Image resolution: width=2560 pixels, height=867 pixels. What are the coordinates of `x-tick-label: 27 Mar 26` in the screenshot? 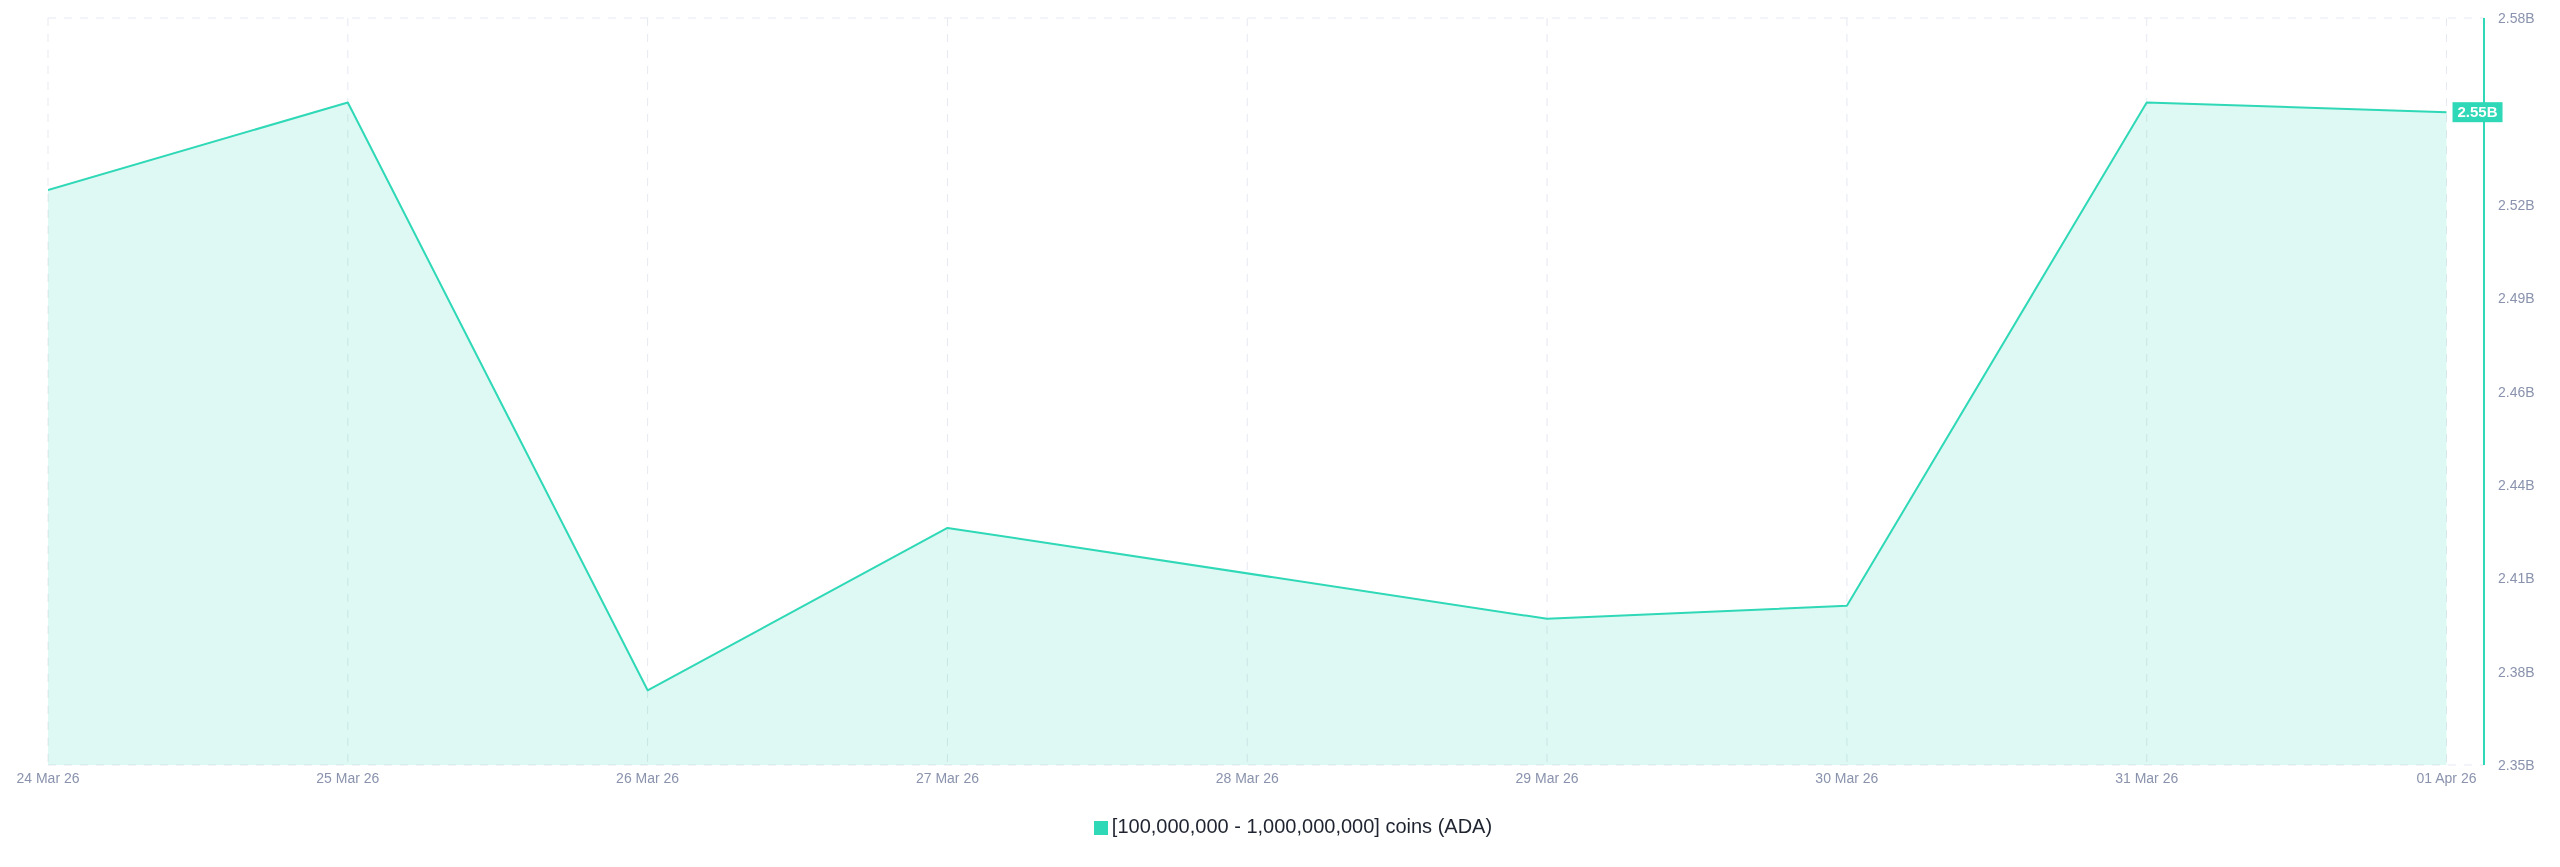 It's located at (947, 777).